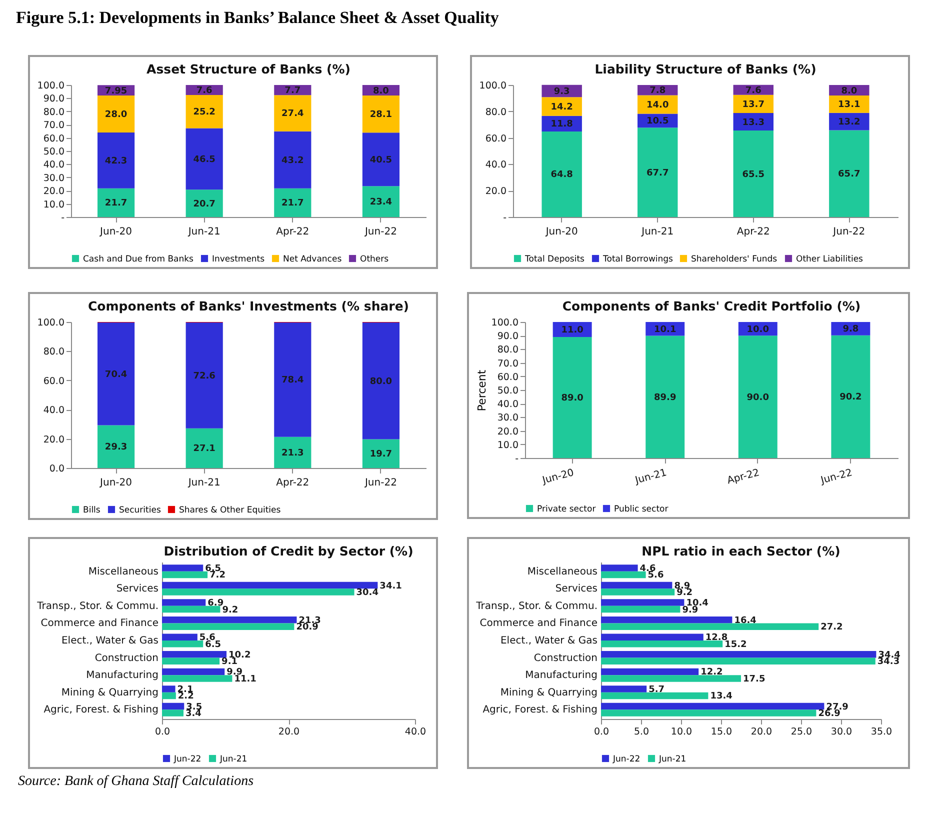 Image resolution: width=952 pixels, height=813 pixels. Describe the element at coordinates (745, 621) in the screenshot. I see `data-label: 16.4` at that location.